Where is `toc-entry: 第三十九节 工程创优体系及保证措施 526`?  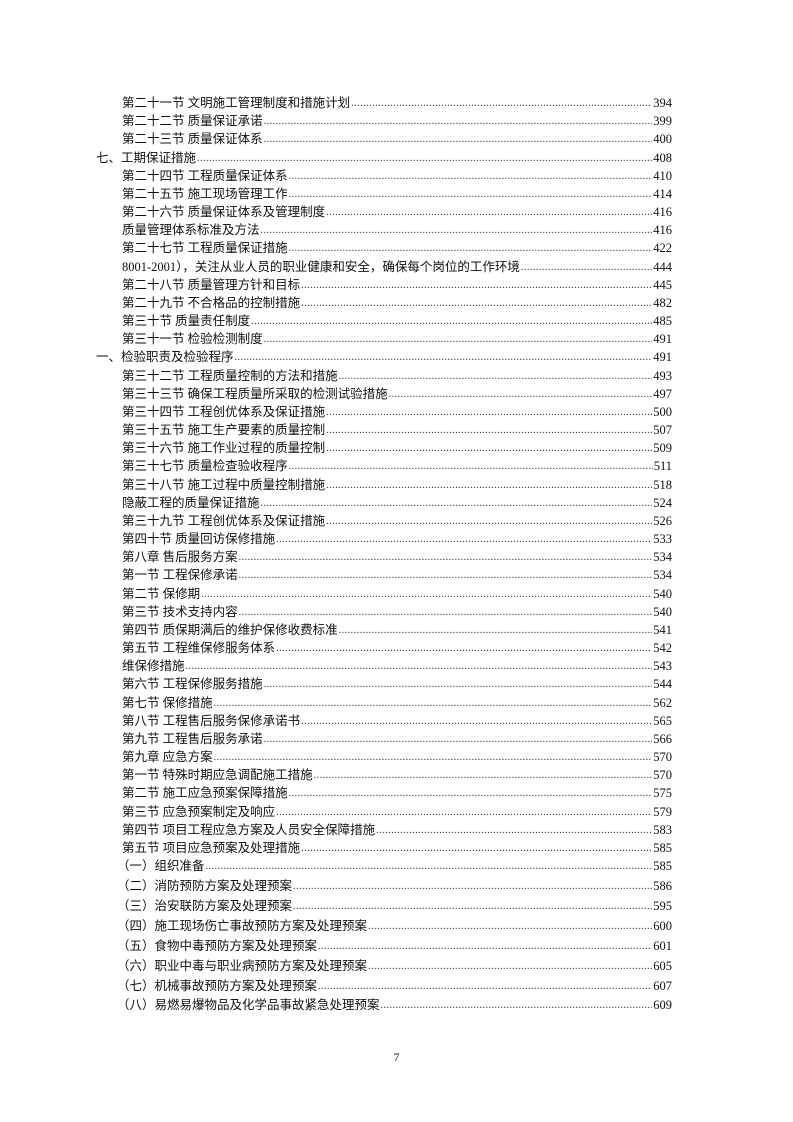 toc-entry: 第三十九节 工程创优体系及保证措施 526 is located at coordinates (397, 521).